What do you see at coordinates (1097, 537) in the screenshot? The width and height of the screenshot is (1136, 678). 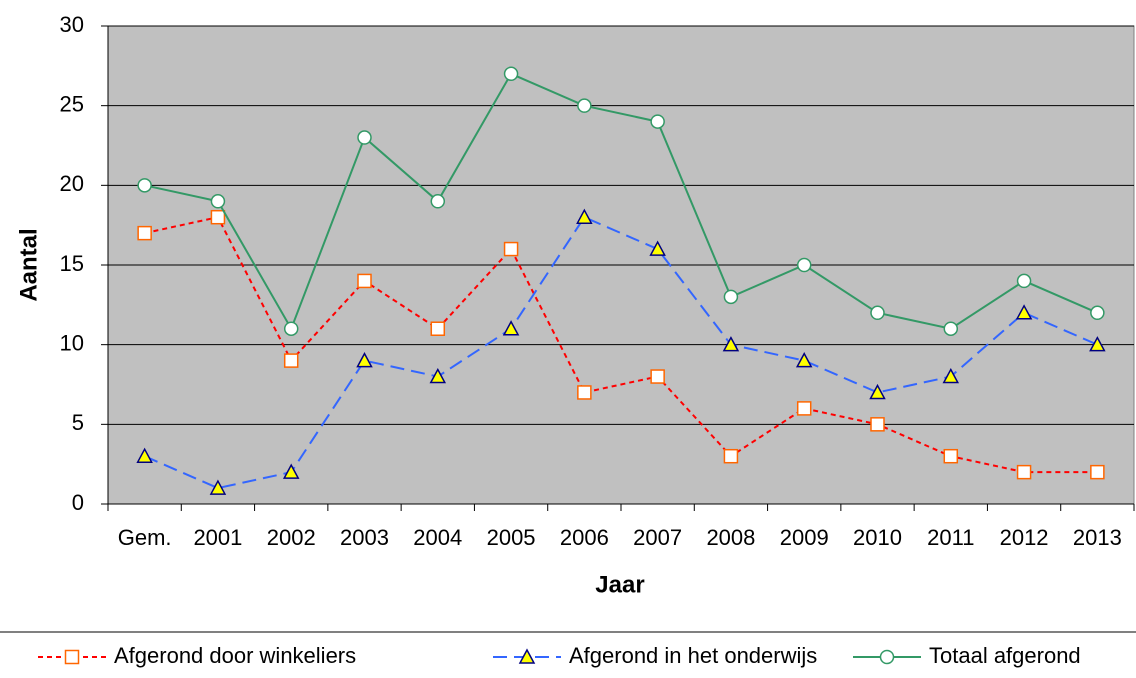 I see `x-tick-label: 2013` at bounding box center [1097, 537].